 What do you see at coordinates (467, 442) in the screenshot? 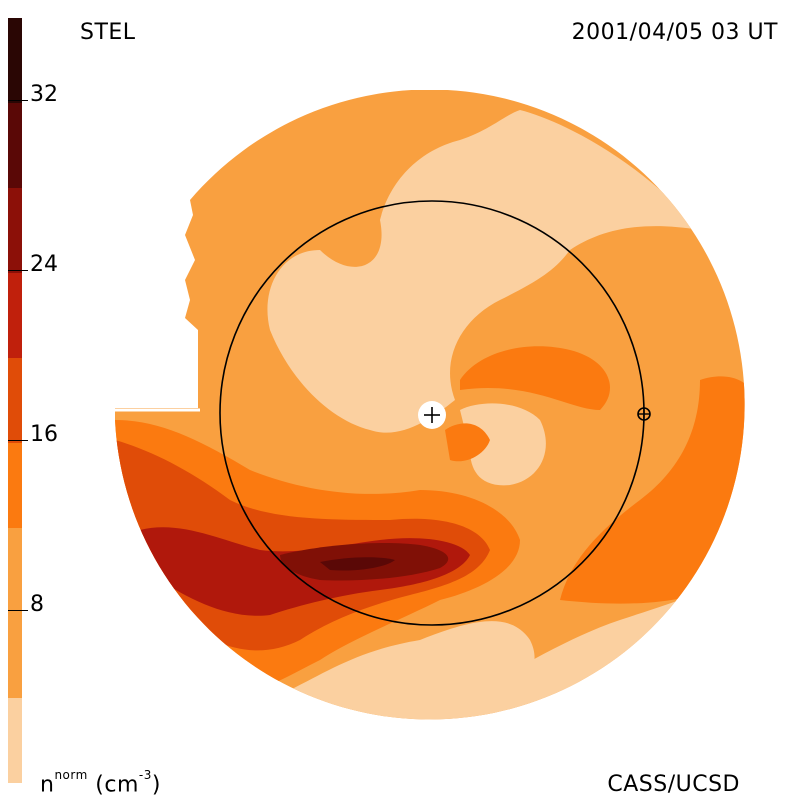
I see `contour-orange-center` at bounding box center [467, 442].